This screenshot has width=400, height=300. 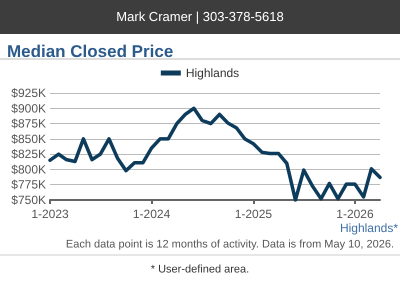 I want to click on x-tick-label: 1-2026, so click(x=355, y=214).